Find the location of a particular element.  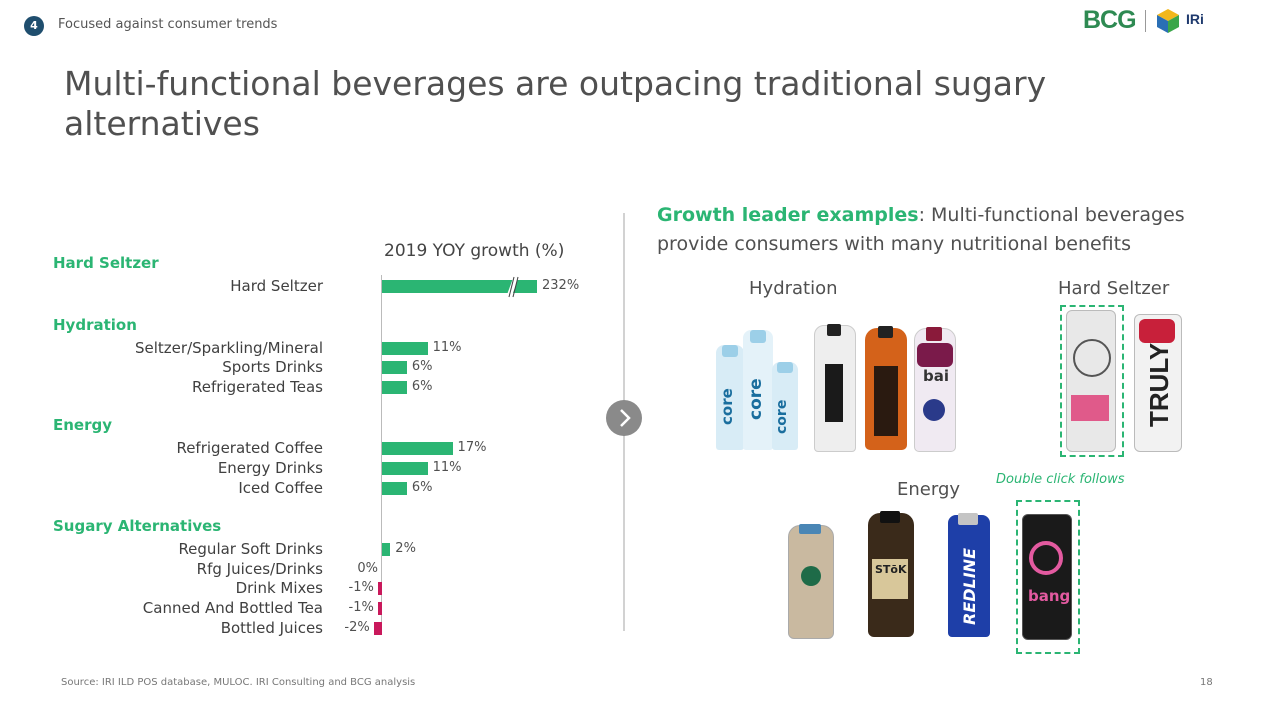

category-label: Refrigerated Coffee is located at coordinates (249, 448).